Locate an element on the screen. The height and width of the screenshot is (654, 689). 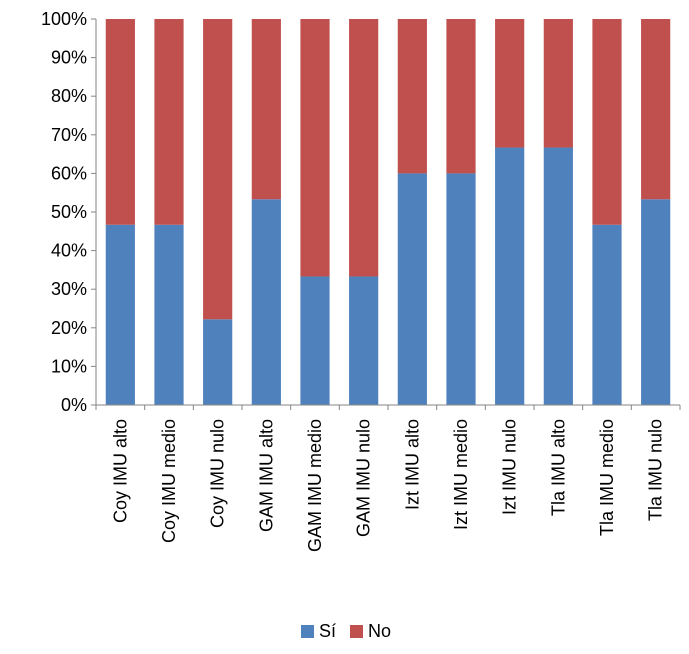
category-label: Tla IMU medio is located at coordinates (607, 477).